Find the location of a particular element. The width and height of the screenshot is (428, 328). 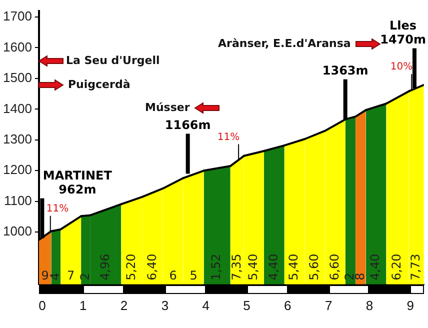

annotation: 5,20 is located at coordinates (131, 267).